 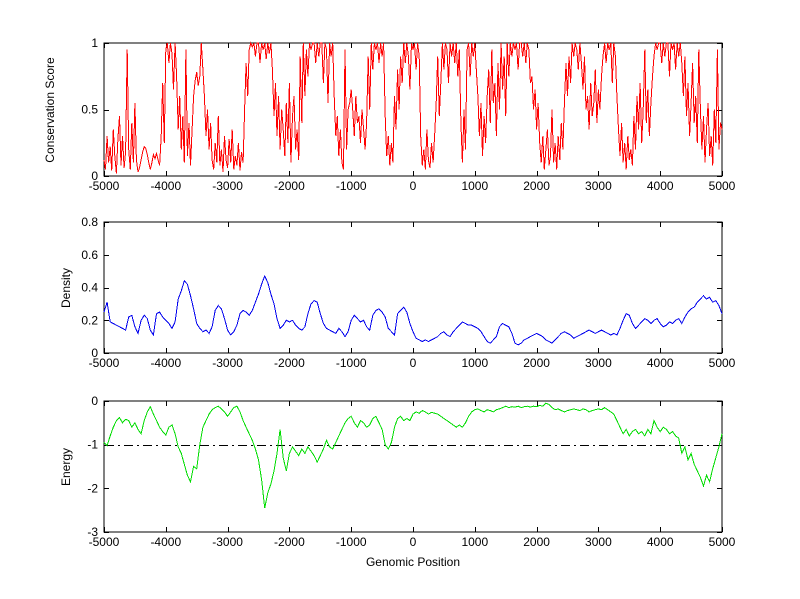 I want to click on y-tick-label: -3, so click(x=92, y=532).